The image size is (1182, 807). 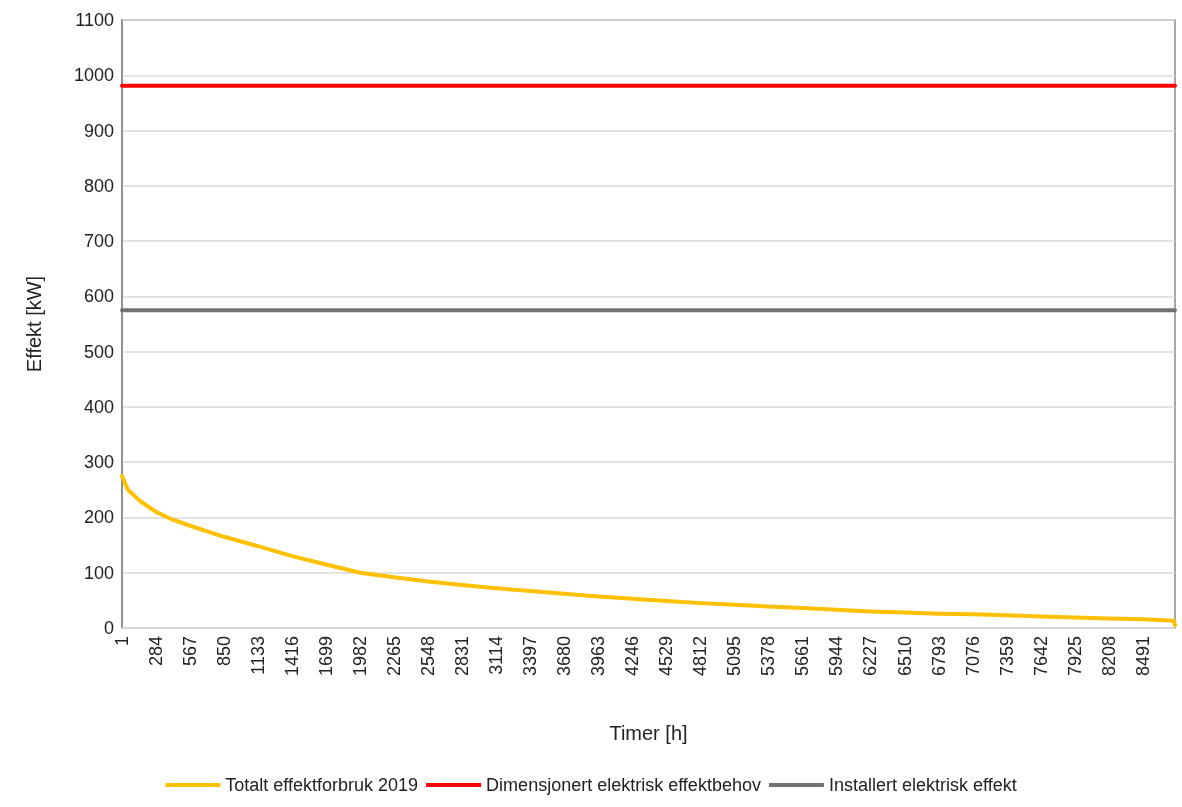 I want to click on y-tick-label: 500, so click(x=98, y=351).